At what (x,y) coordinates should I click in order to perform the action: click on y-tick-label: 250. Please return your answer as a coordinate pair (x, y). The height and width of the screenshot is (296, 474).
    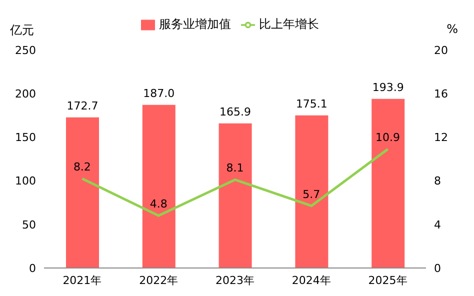
    Looking at the image, I should click on (25, 50).